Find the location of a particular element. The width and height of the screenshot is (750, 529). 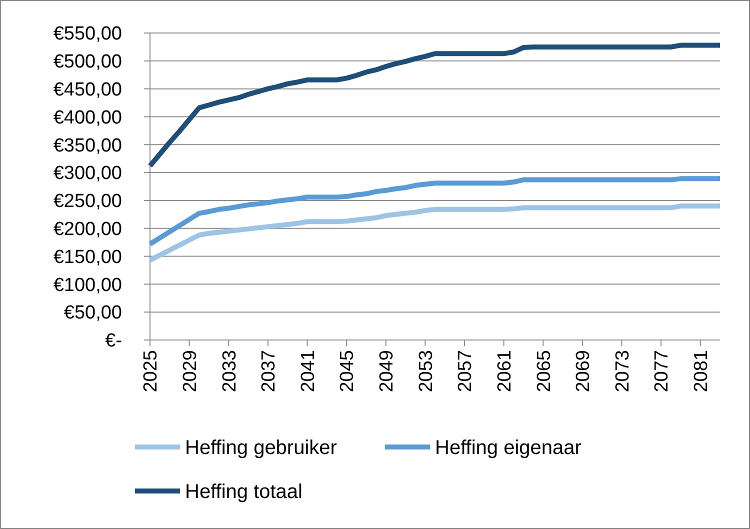

y-tick-label: €500,00 is located at coordinates (87, 62).